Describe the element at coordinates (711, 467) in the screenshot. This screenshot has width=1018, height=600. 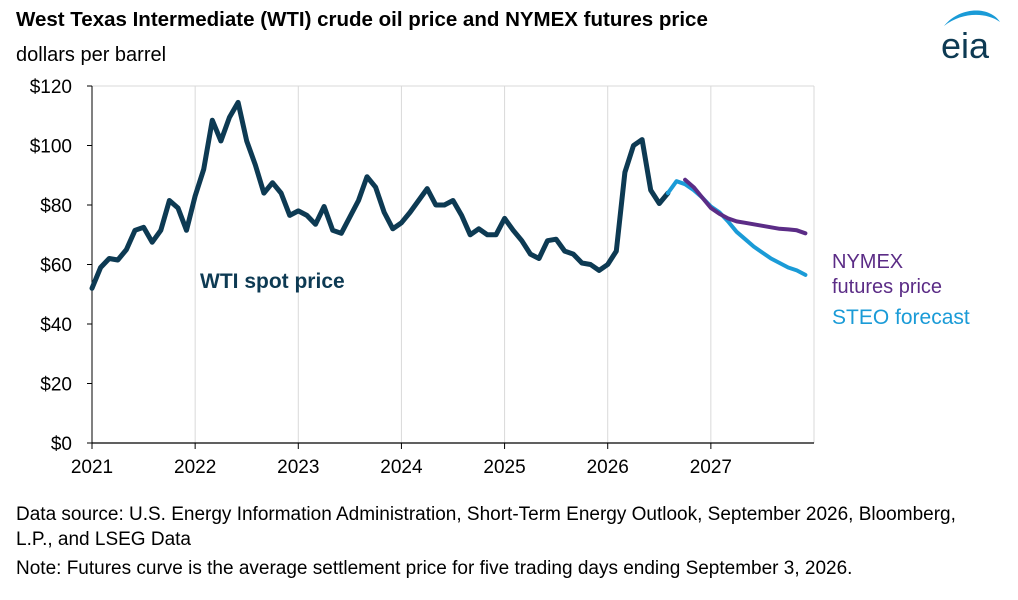
I see `x-tick-label: 2027` at that location.